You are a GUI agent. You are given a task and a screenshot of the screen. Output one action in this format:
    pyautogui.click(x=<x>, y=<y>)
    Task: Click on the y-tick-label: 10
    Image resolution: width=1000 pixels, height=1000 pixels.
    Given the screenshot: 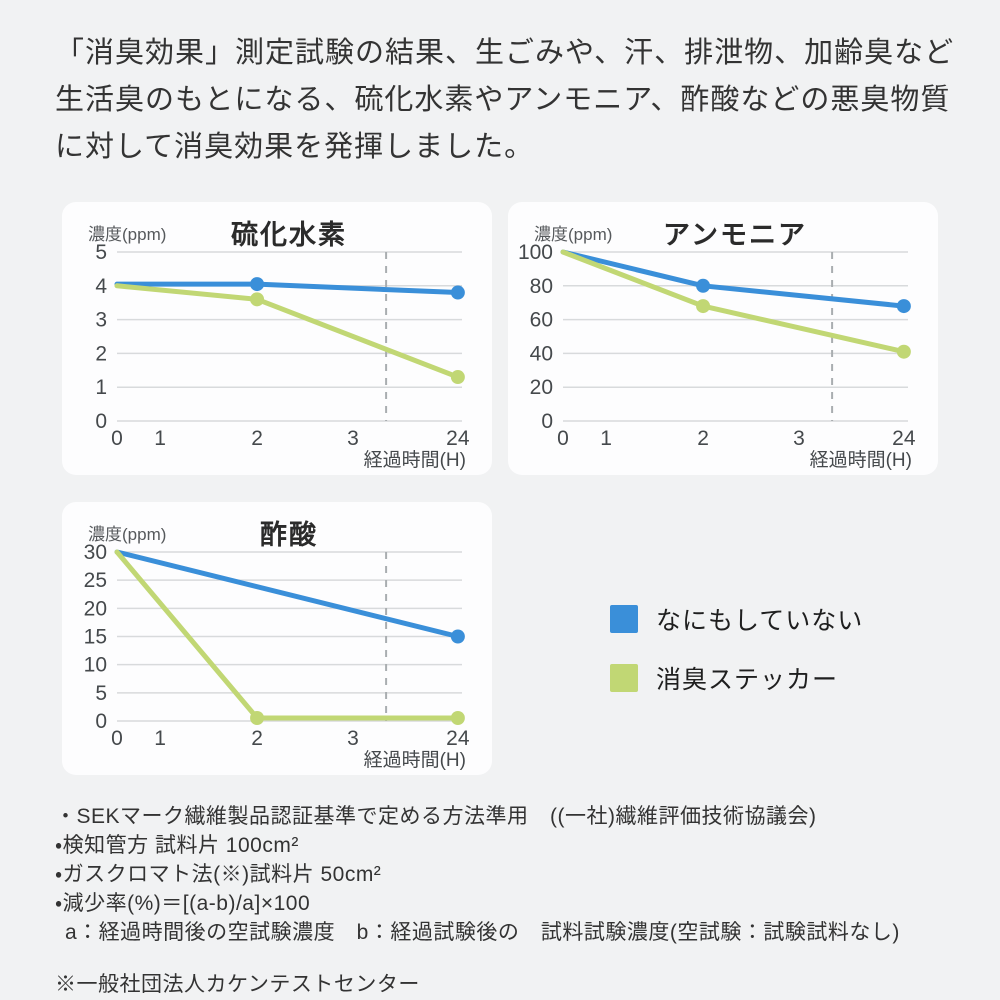 What is the action you would take?
    pyautogui.click(x=95, y=665)
    